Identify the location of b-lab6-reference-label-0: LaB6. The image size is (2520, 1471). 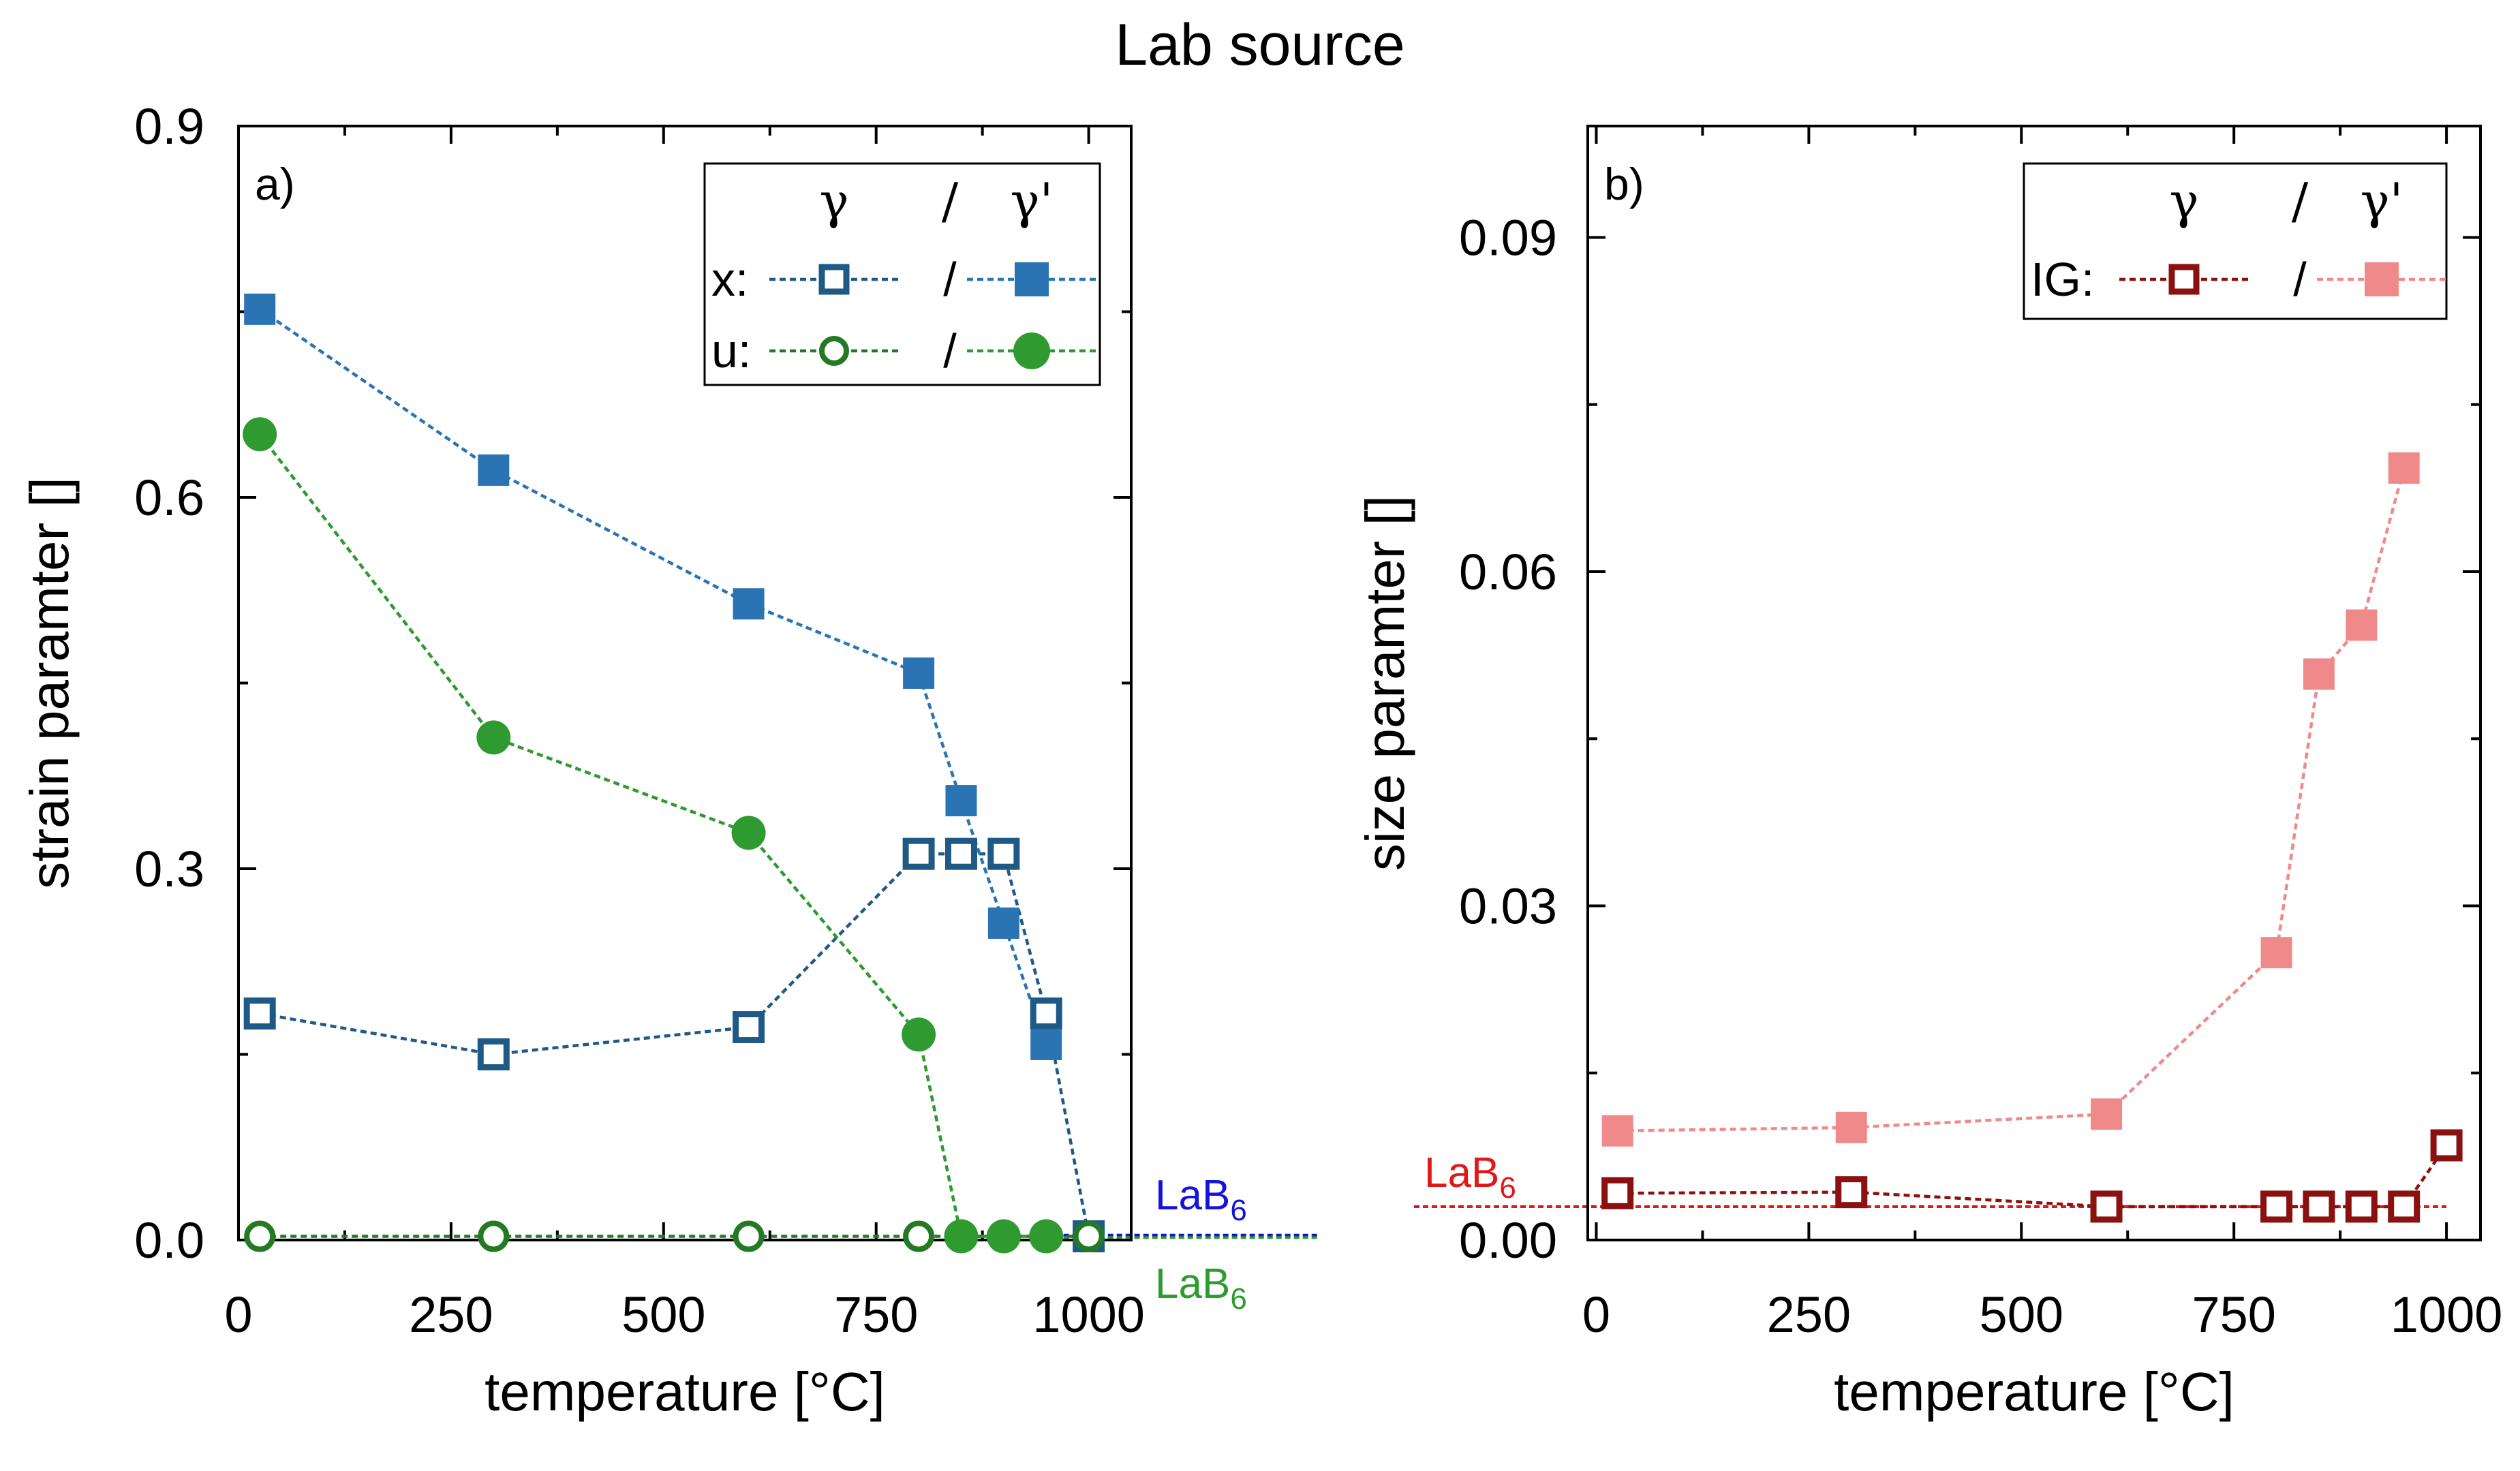
(1470, 1177).